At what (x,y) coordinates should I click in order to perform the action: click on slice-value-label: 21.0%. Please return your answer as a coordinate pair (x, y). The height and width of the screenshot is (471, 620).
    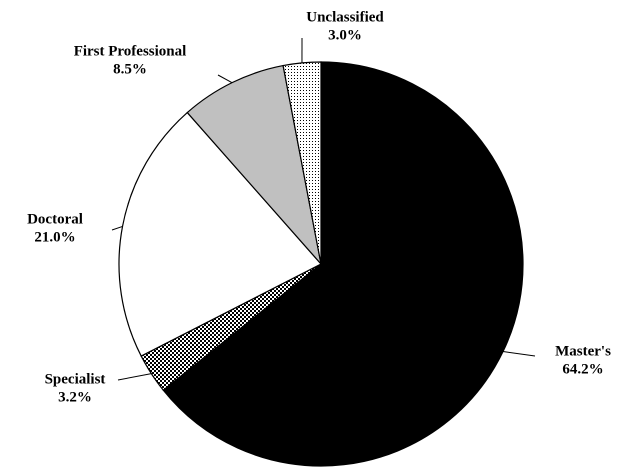
    Looking at the image, I should click on (54, 237).